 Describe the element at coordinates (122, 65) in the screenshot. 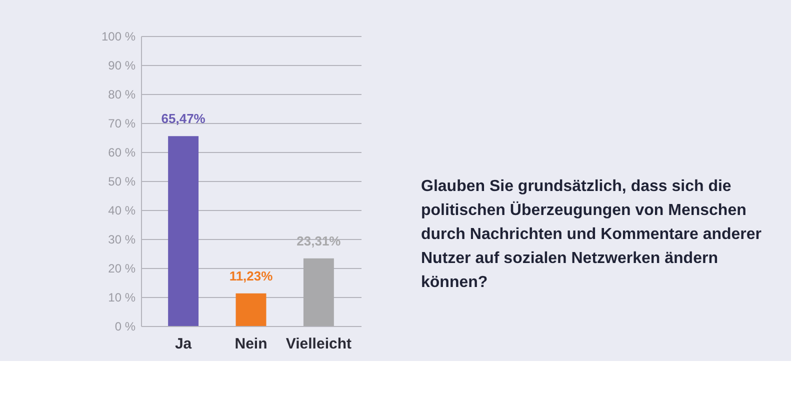

I see `y-tick-label: 90 %` at that location.